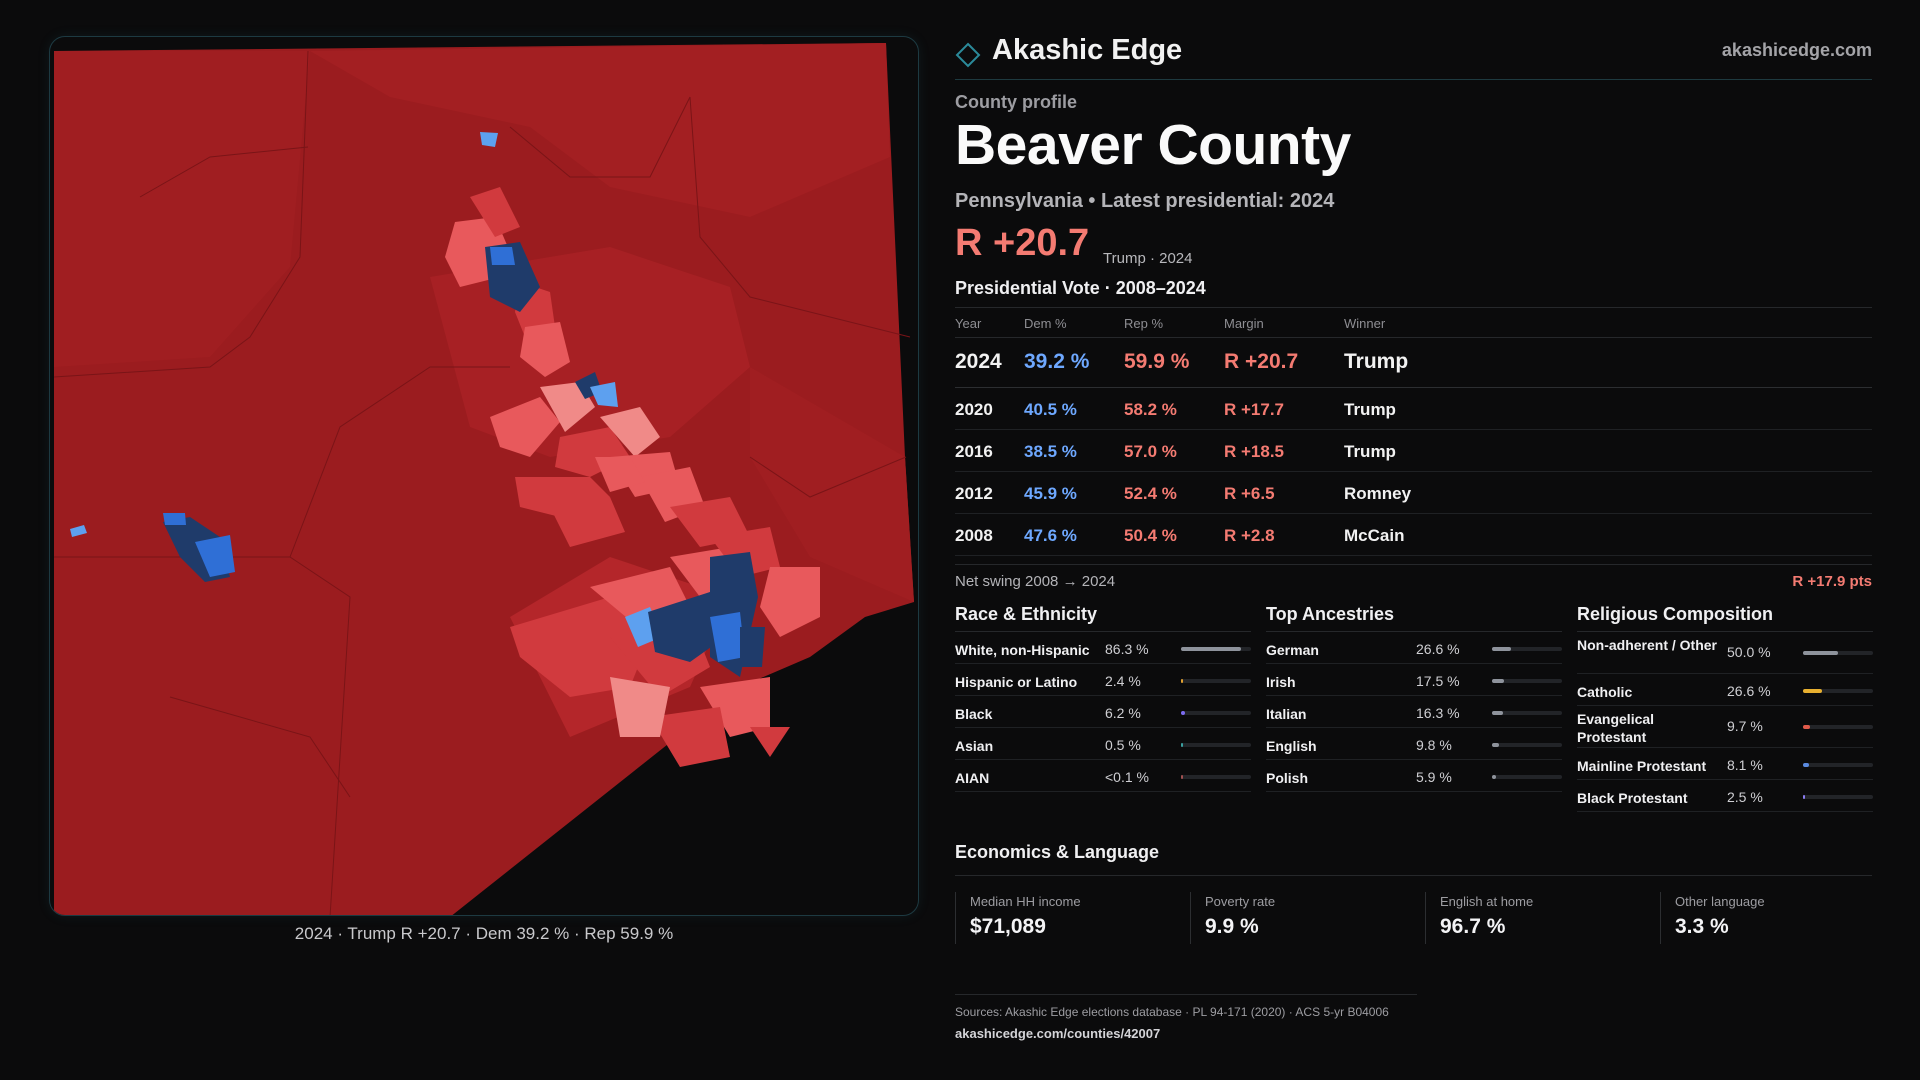 Image resolution: width=1920 pixels, height=1080 pixels. What do you see at coordinates (1148, 258) in the screenshot?
I see `headline-margin-note: Trump · 2024` at bounding box center [1148, 258].